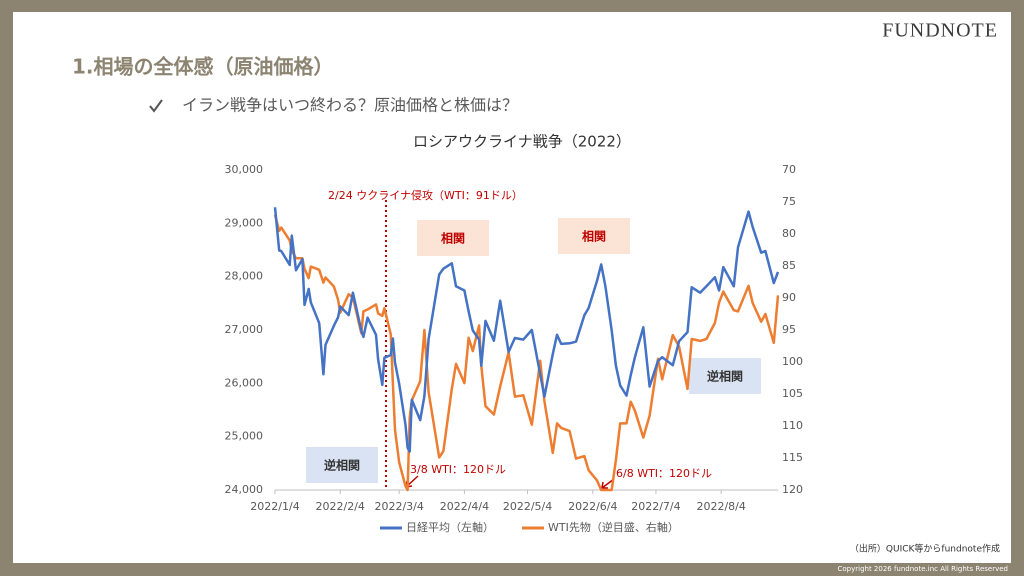  Describe the element at coordinates (655, 506) in the screenshot. I see `x-tick-label: 2022/7/4` at that location.